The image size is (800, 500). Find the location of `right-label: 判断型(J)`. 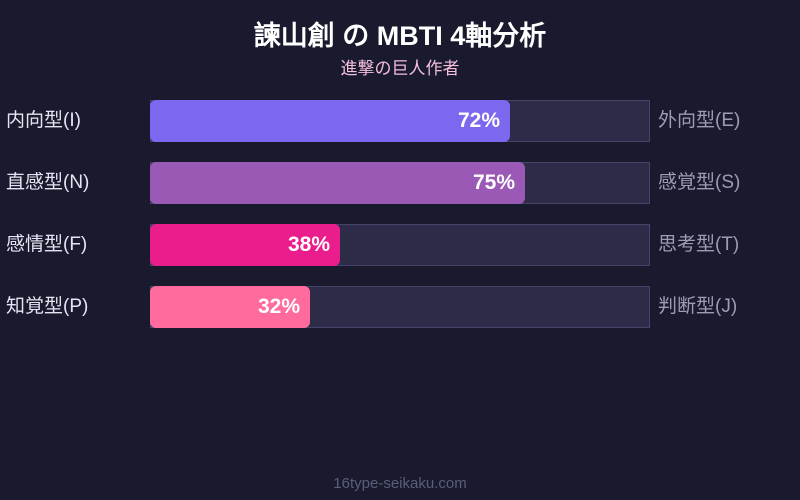

right-label: 判断型(J) is located at coordinates (698, 306).